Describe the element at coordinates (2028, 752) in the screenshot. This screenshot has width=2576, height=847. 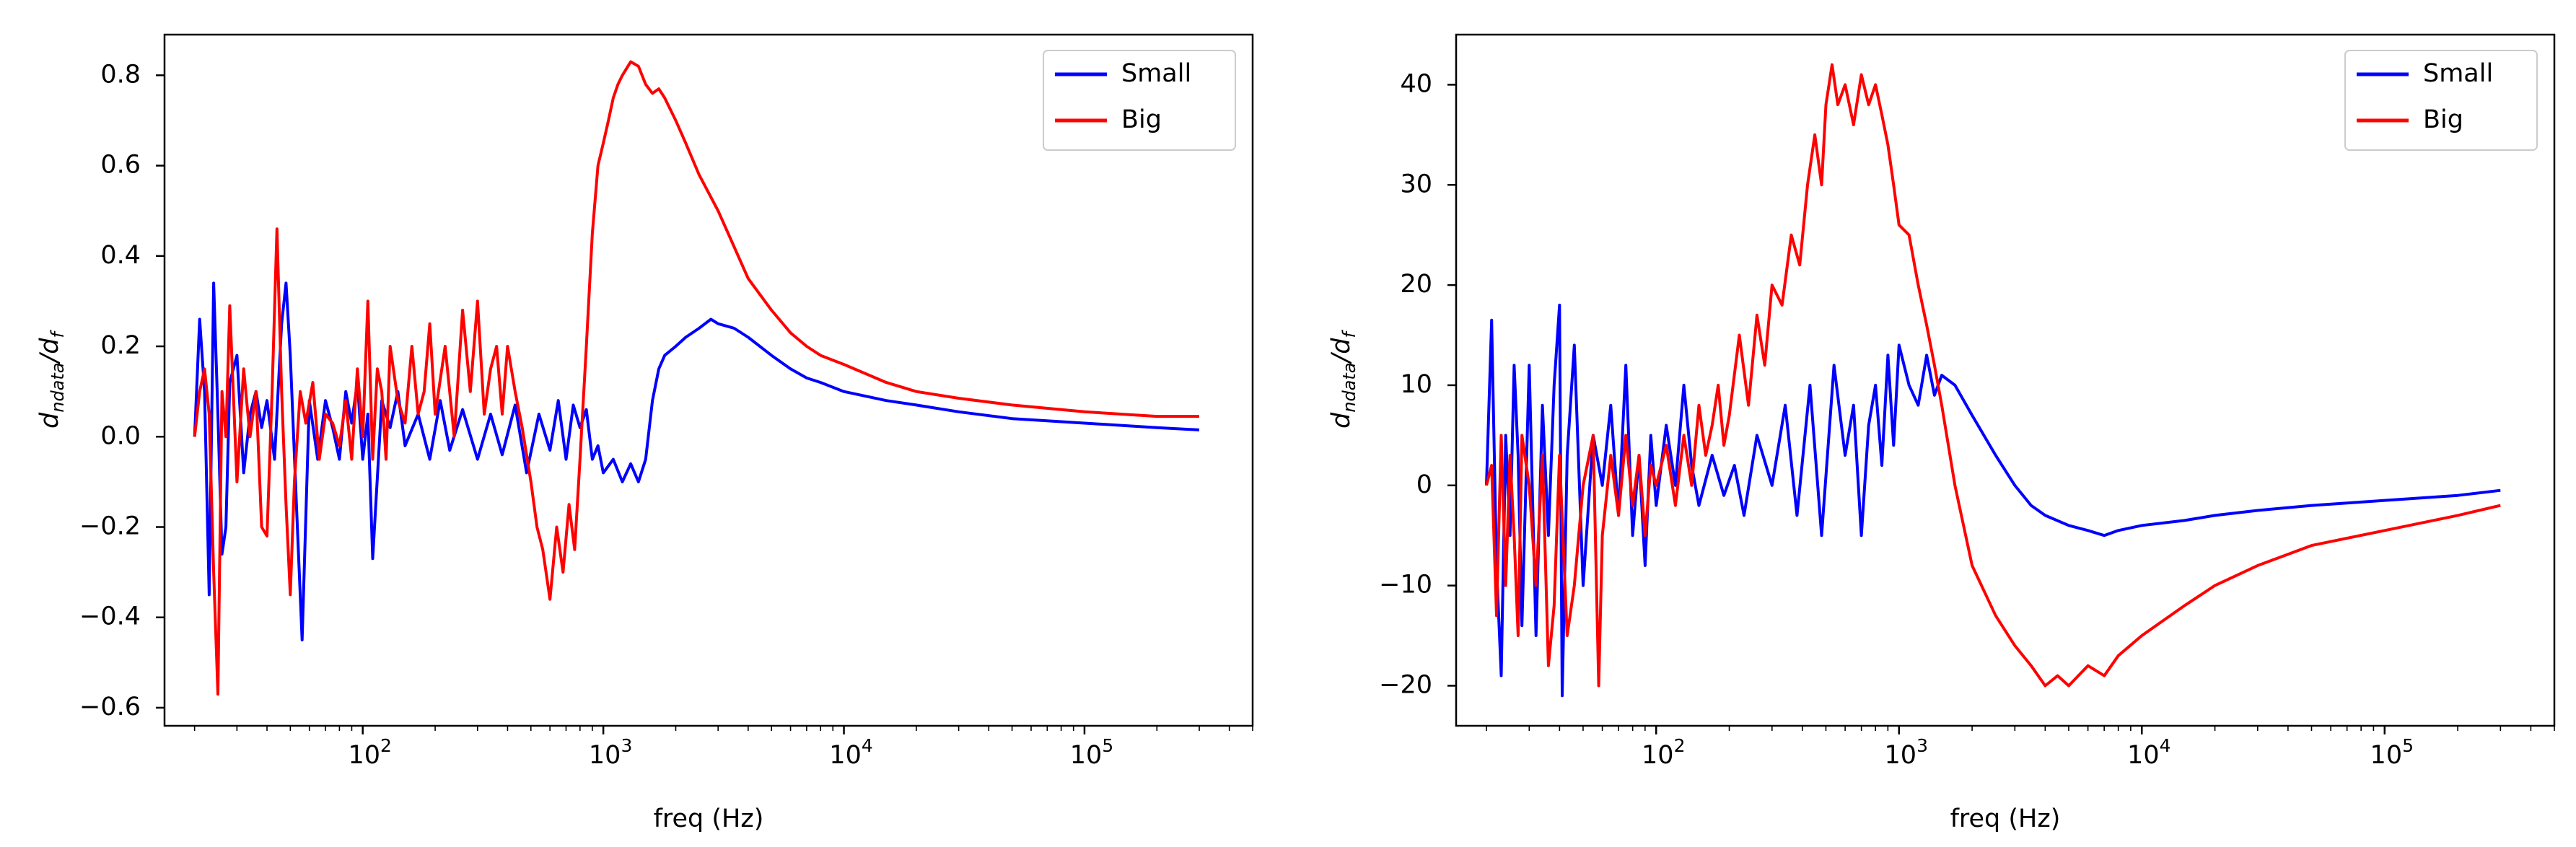
I see `right-x-tick-labels: 10² 10³ 10⁴ 10⁵` at that location.